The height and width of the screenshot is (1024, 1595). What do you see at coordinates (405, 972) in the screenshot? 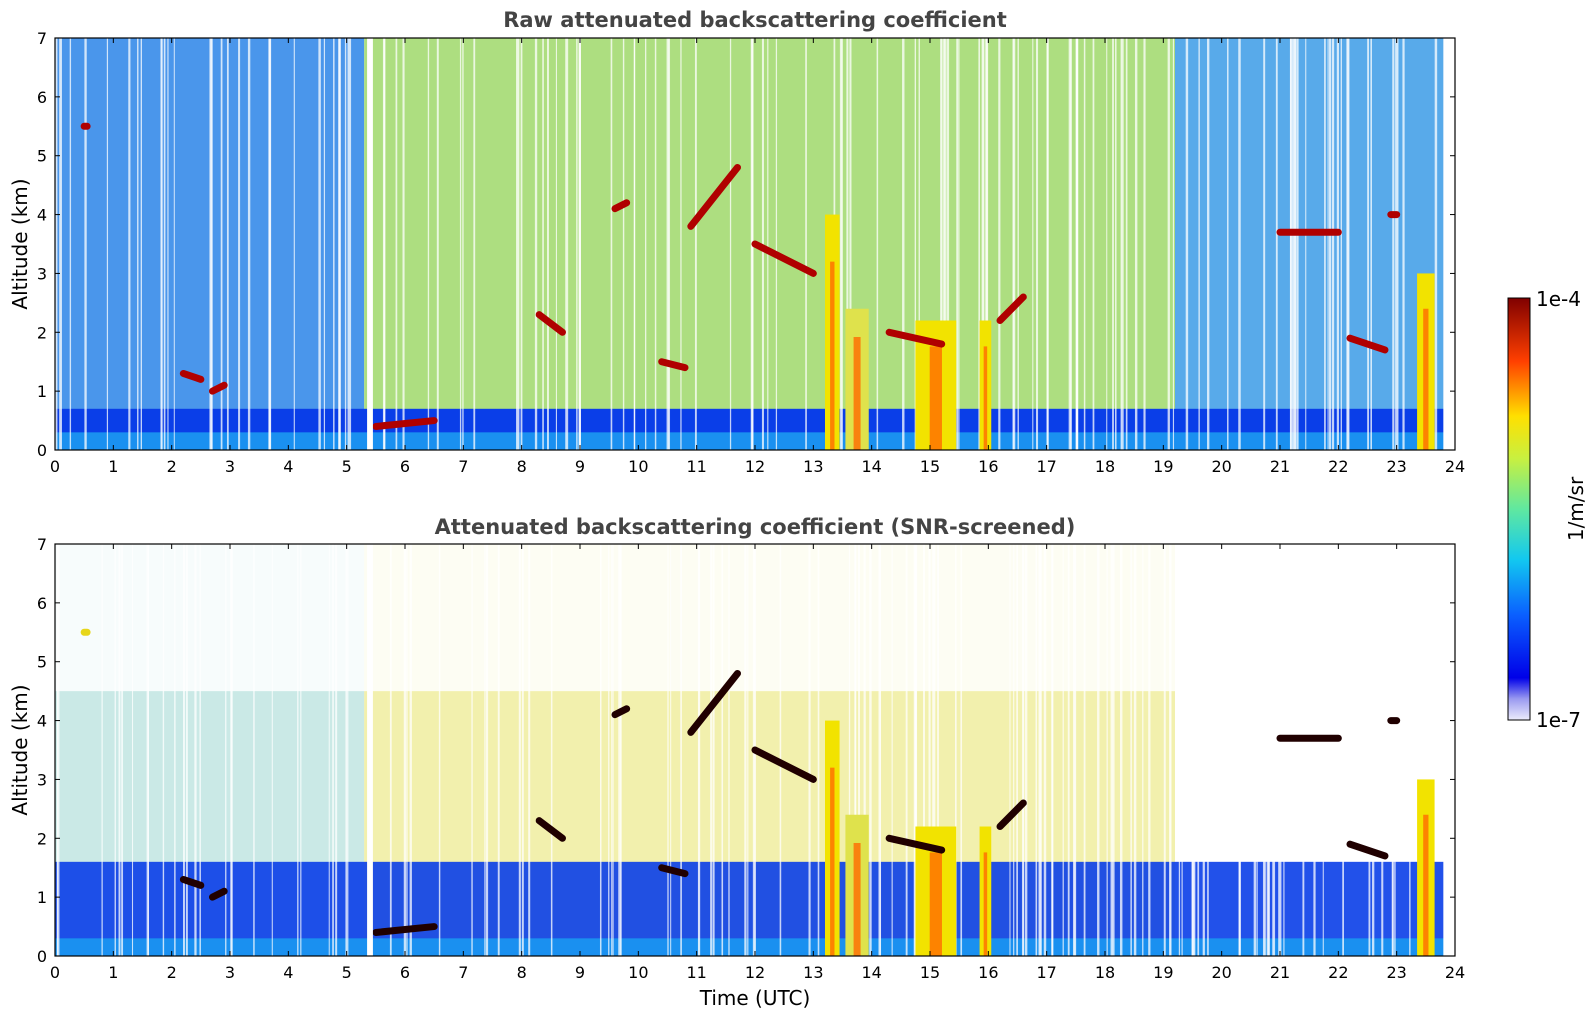
I see `x-tick-label: 6` at bounding box center [405, 972].